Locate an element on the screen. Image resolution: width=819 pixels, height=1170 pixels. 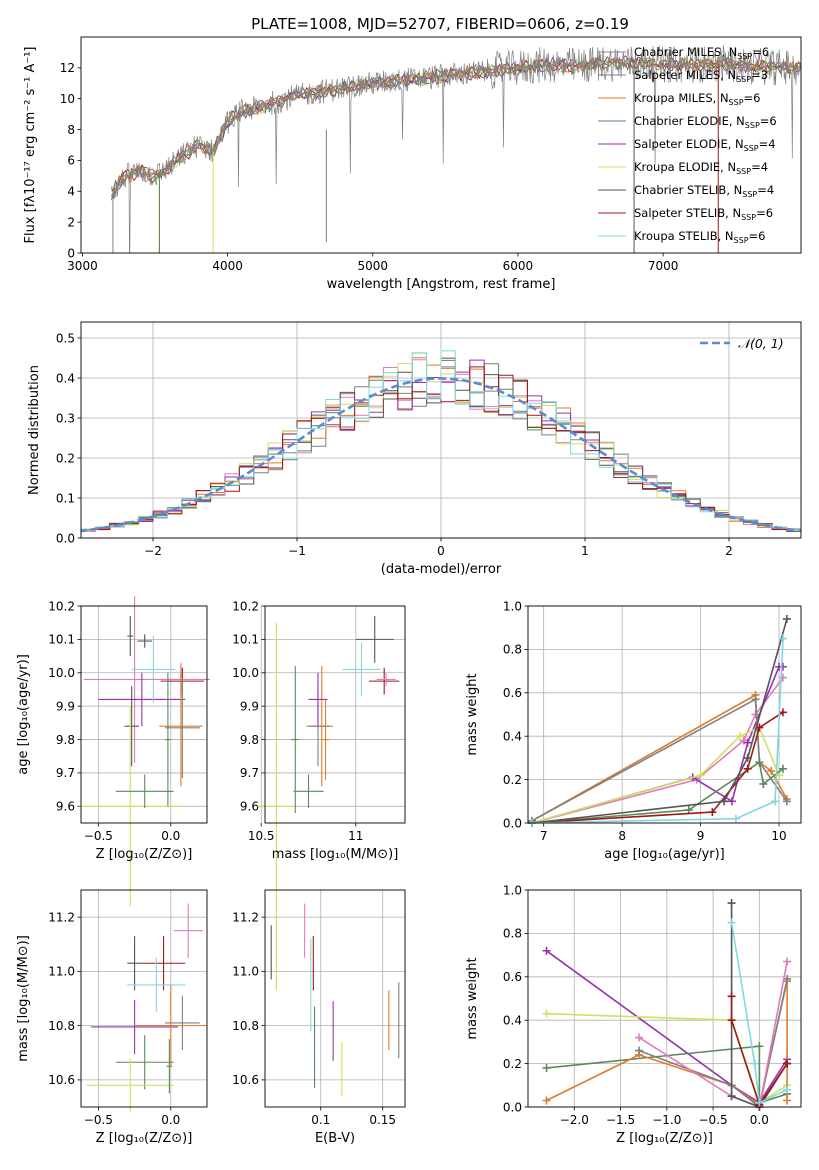
legend-name: Chabrier ELODIE, N is located at coordinates (689, 121).